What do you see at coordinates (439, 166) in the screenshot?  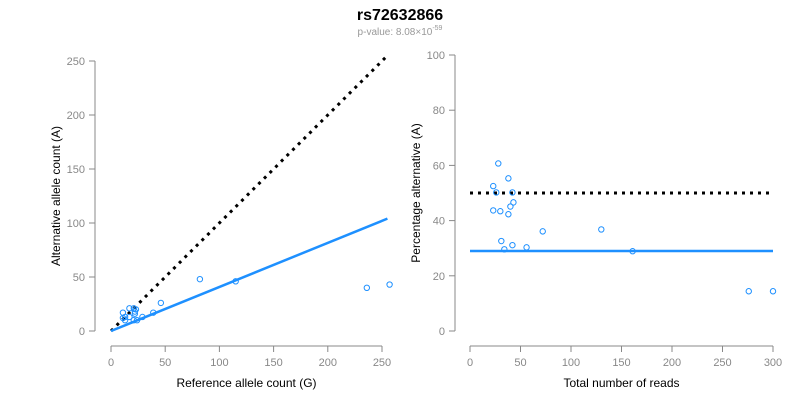 I see `panel2-y-tick-label: 60` at bounding box center [439, 166].